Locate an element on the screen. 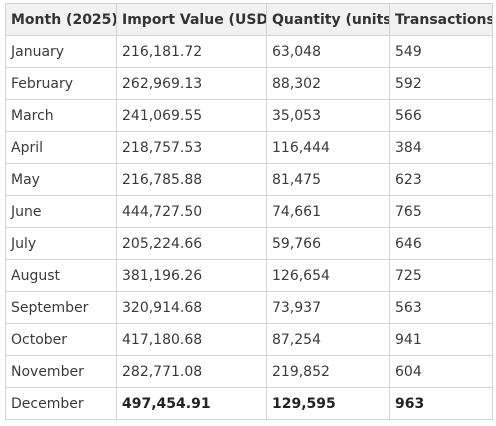 This screenshot has width=496, height=426. cell-import-value: 381,196.26 is located at coordinates (191, 275).